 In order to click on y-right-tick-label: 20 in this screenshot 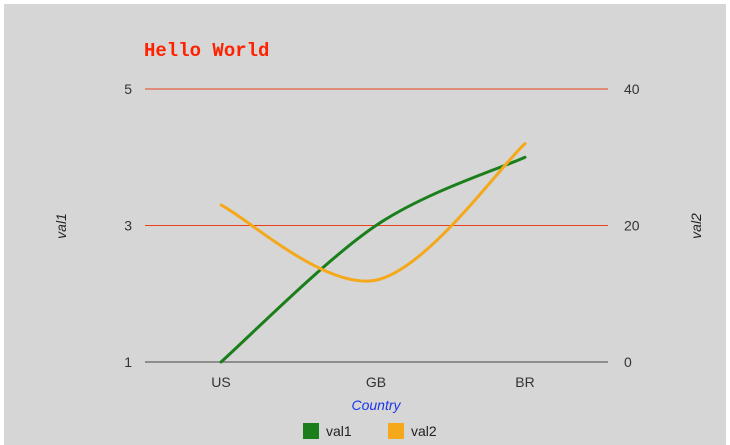, I will do `click(632, 226)`.